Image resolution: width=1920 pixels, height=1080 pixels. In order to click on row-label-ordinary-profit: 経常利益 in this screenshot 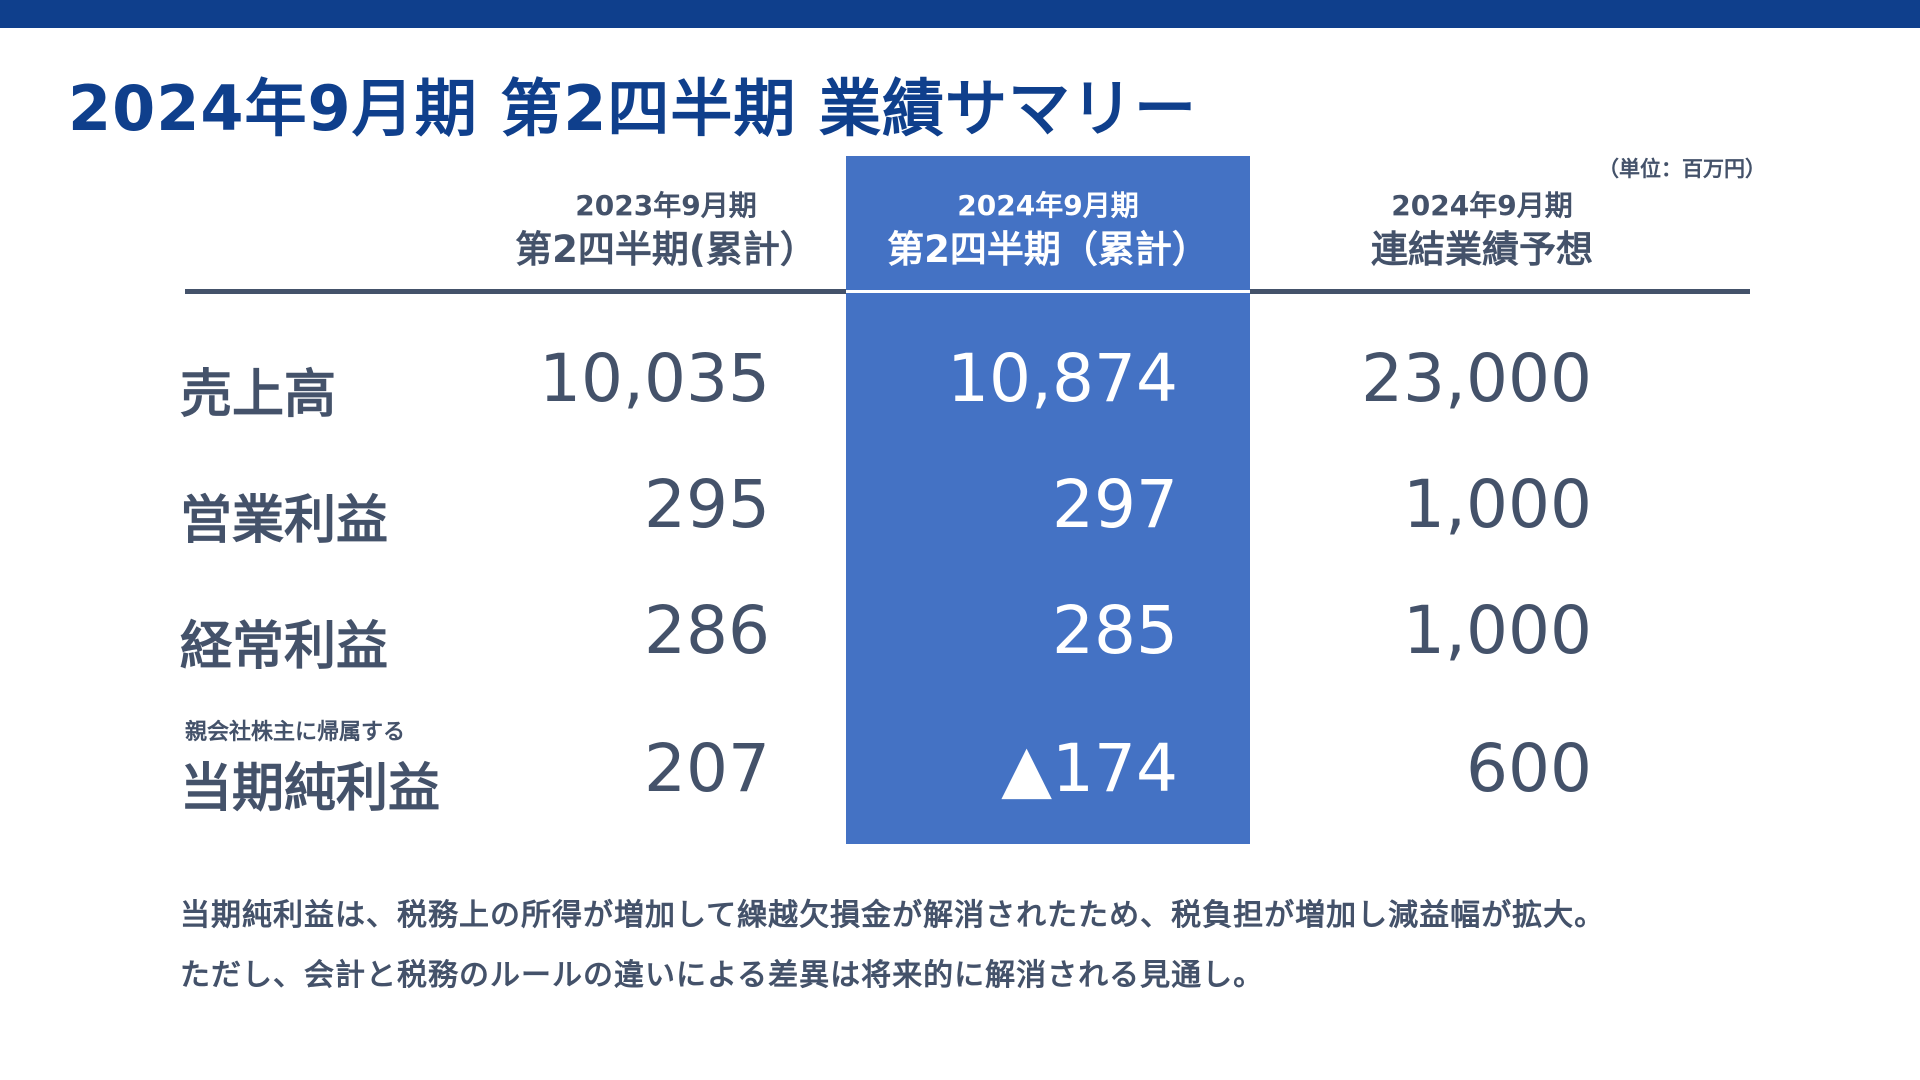, I will do `click(284, 647)`.